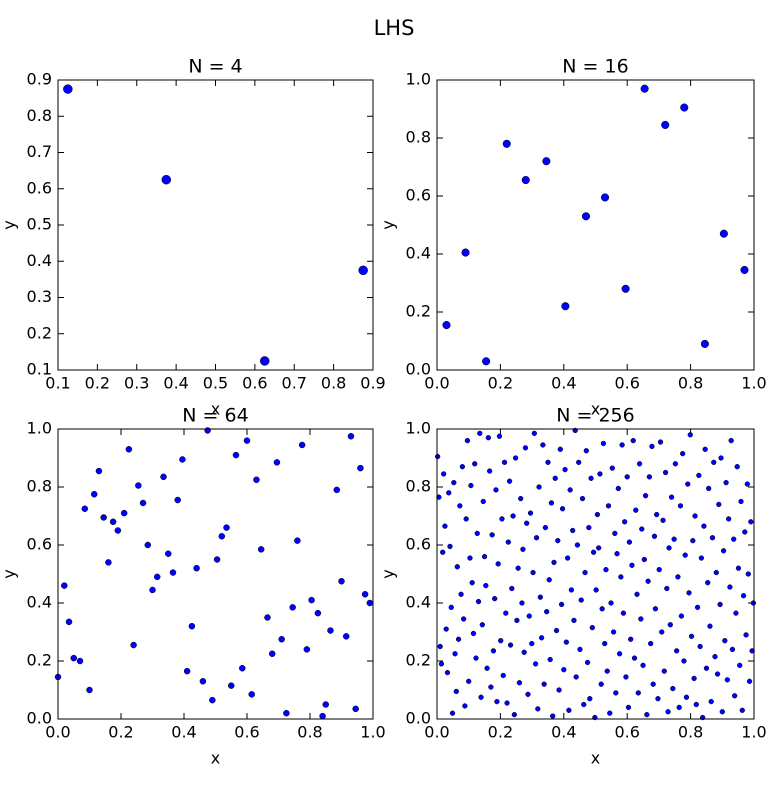 The height and width of the screenshot is (799, 773). Describe the element at coordinates (388, 224) in the screenshot. I see `y-axis-label: y` at that location.